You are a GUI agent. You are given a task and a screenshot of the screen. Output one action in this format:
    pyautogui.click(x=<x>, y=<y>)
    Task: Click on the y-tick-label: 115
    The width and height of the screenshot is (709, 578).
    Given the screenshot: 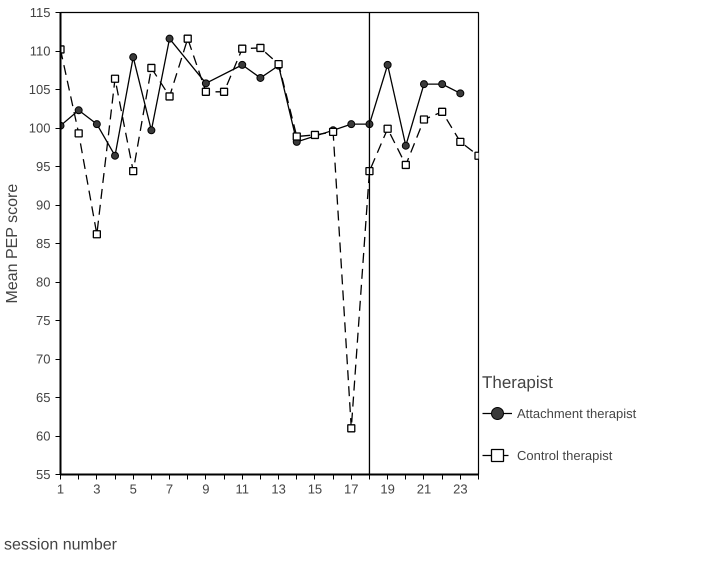 What is the action you would take?
    pyautogui.click(x=40, y=12)
    